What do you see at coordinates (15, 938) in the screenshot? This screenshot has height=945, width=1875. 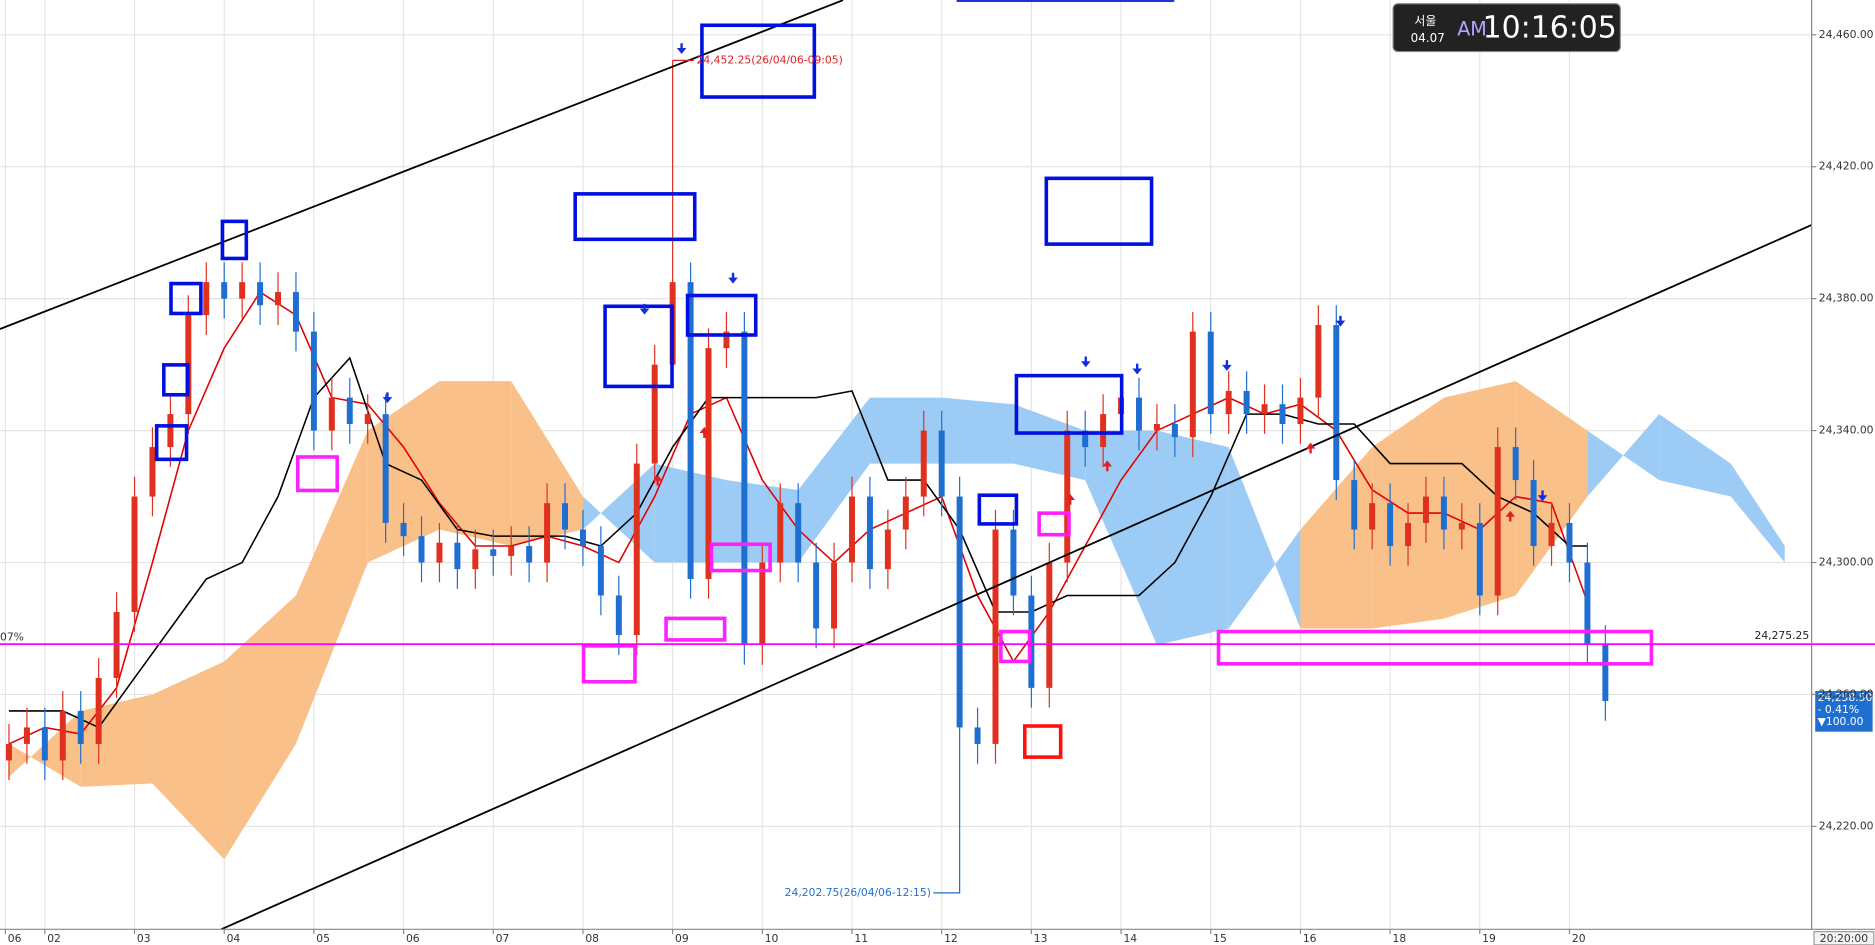 I see `x-tick-label: 06` at bounding box center [15, 938].